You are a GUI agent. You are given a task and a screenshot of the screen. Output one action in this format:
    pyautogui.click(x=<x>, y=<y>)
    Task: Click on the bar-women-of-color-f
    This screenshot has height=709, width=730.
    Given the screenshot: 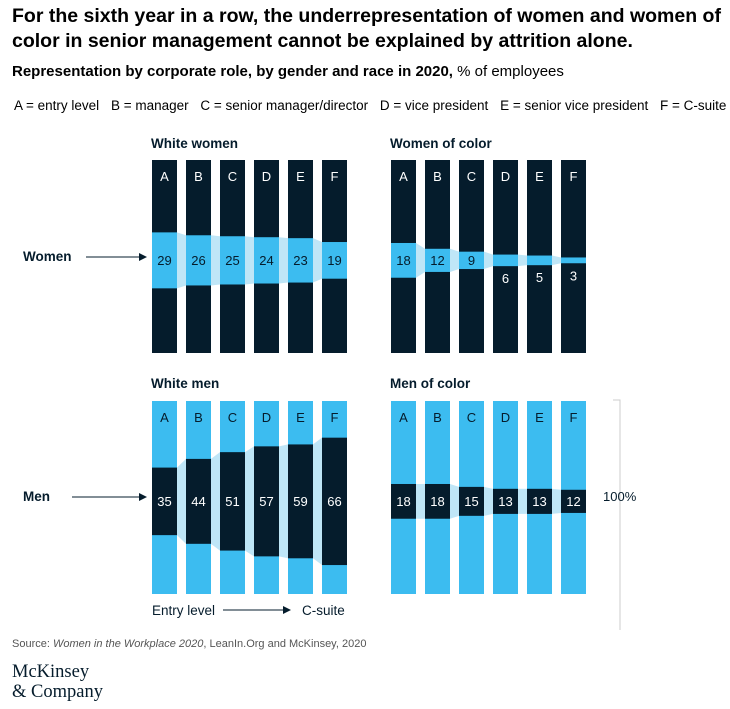 What is the action you would take?
    pyautogui.click(x=573, y=256)
    